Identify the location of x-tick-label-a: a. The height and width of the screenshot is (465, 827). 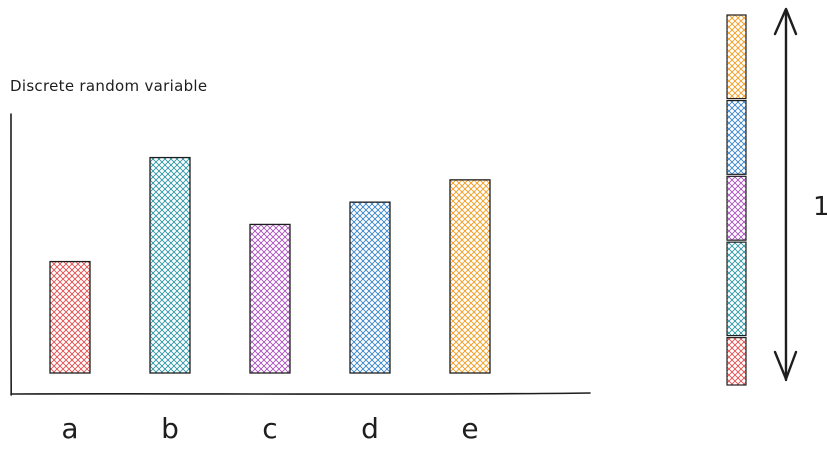
(69, 428).